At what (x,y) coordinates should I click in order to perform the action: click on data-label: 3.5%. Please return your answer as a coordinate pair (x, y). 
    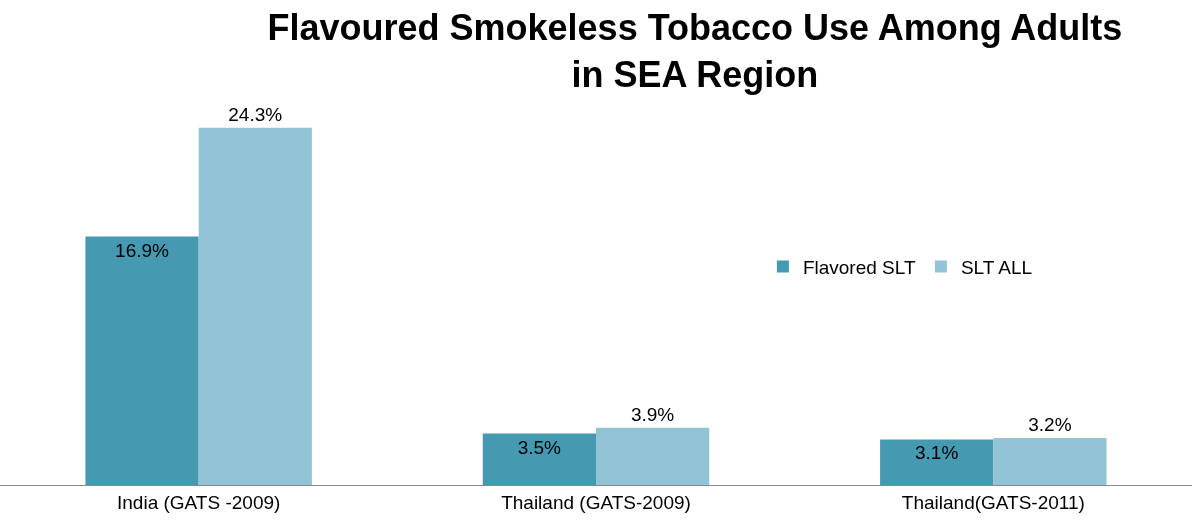
    Looking at the image, I should click on (539, 447).